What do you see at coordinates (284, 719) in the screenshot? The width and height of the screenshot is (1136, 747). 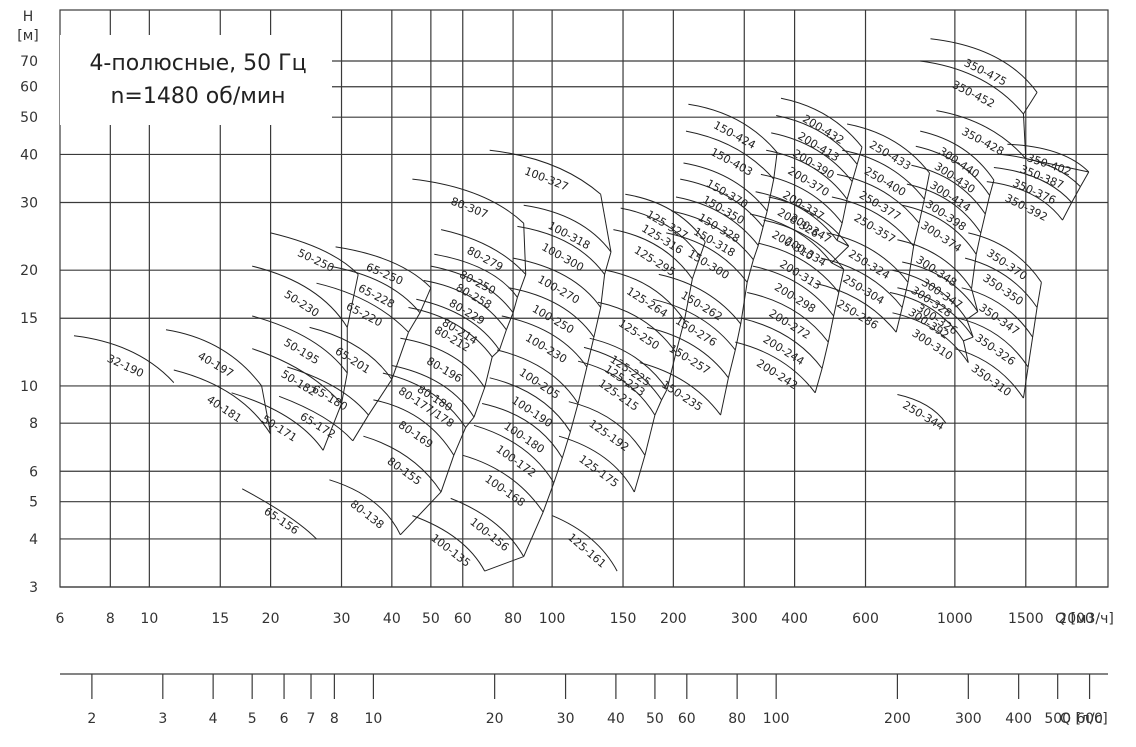 I see `x2-tick-label: 6` at bounding box center [284, 719].